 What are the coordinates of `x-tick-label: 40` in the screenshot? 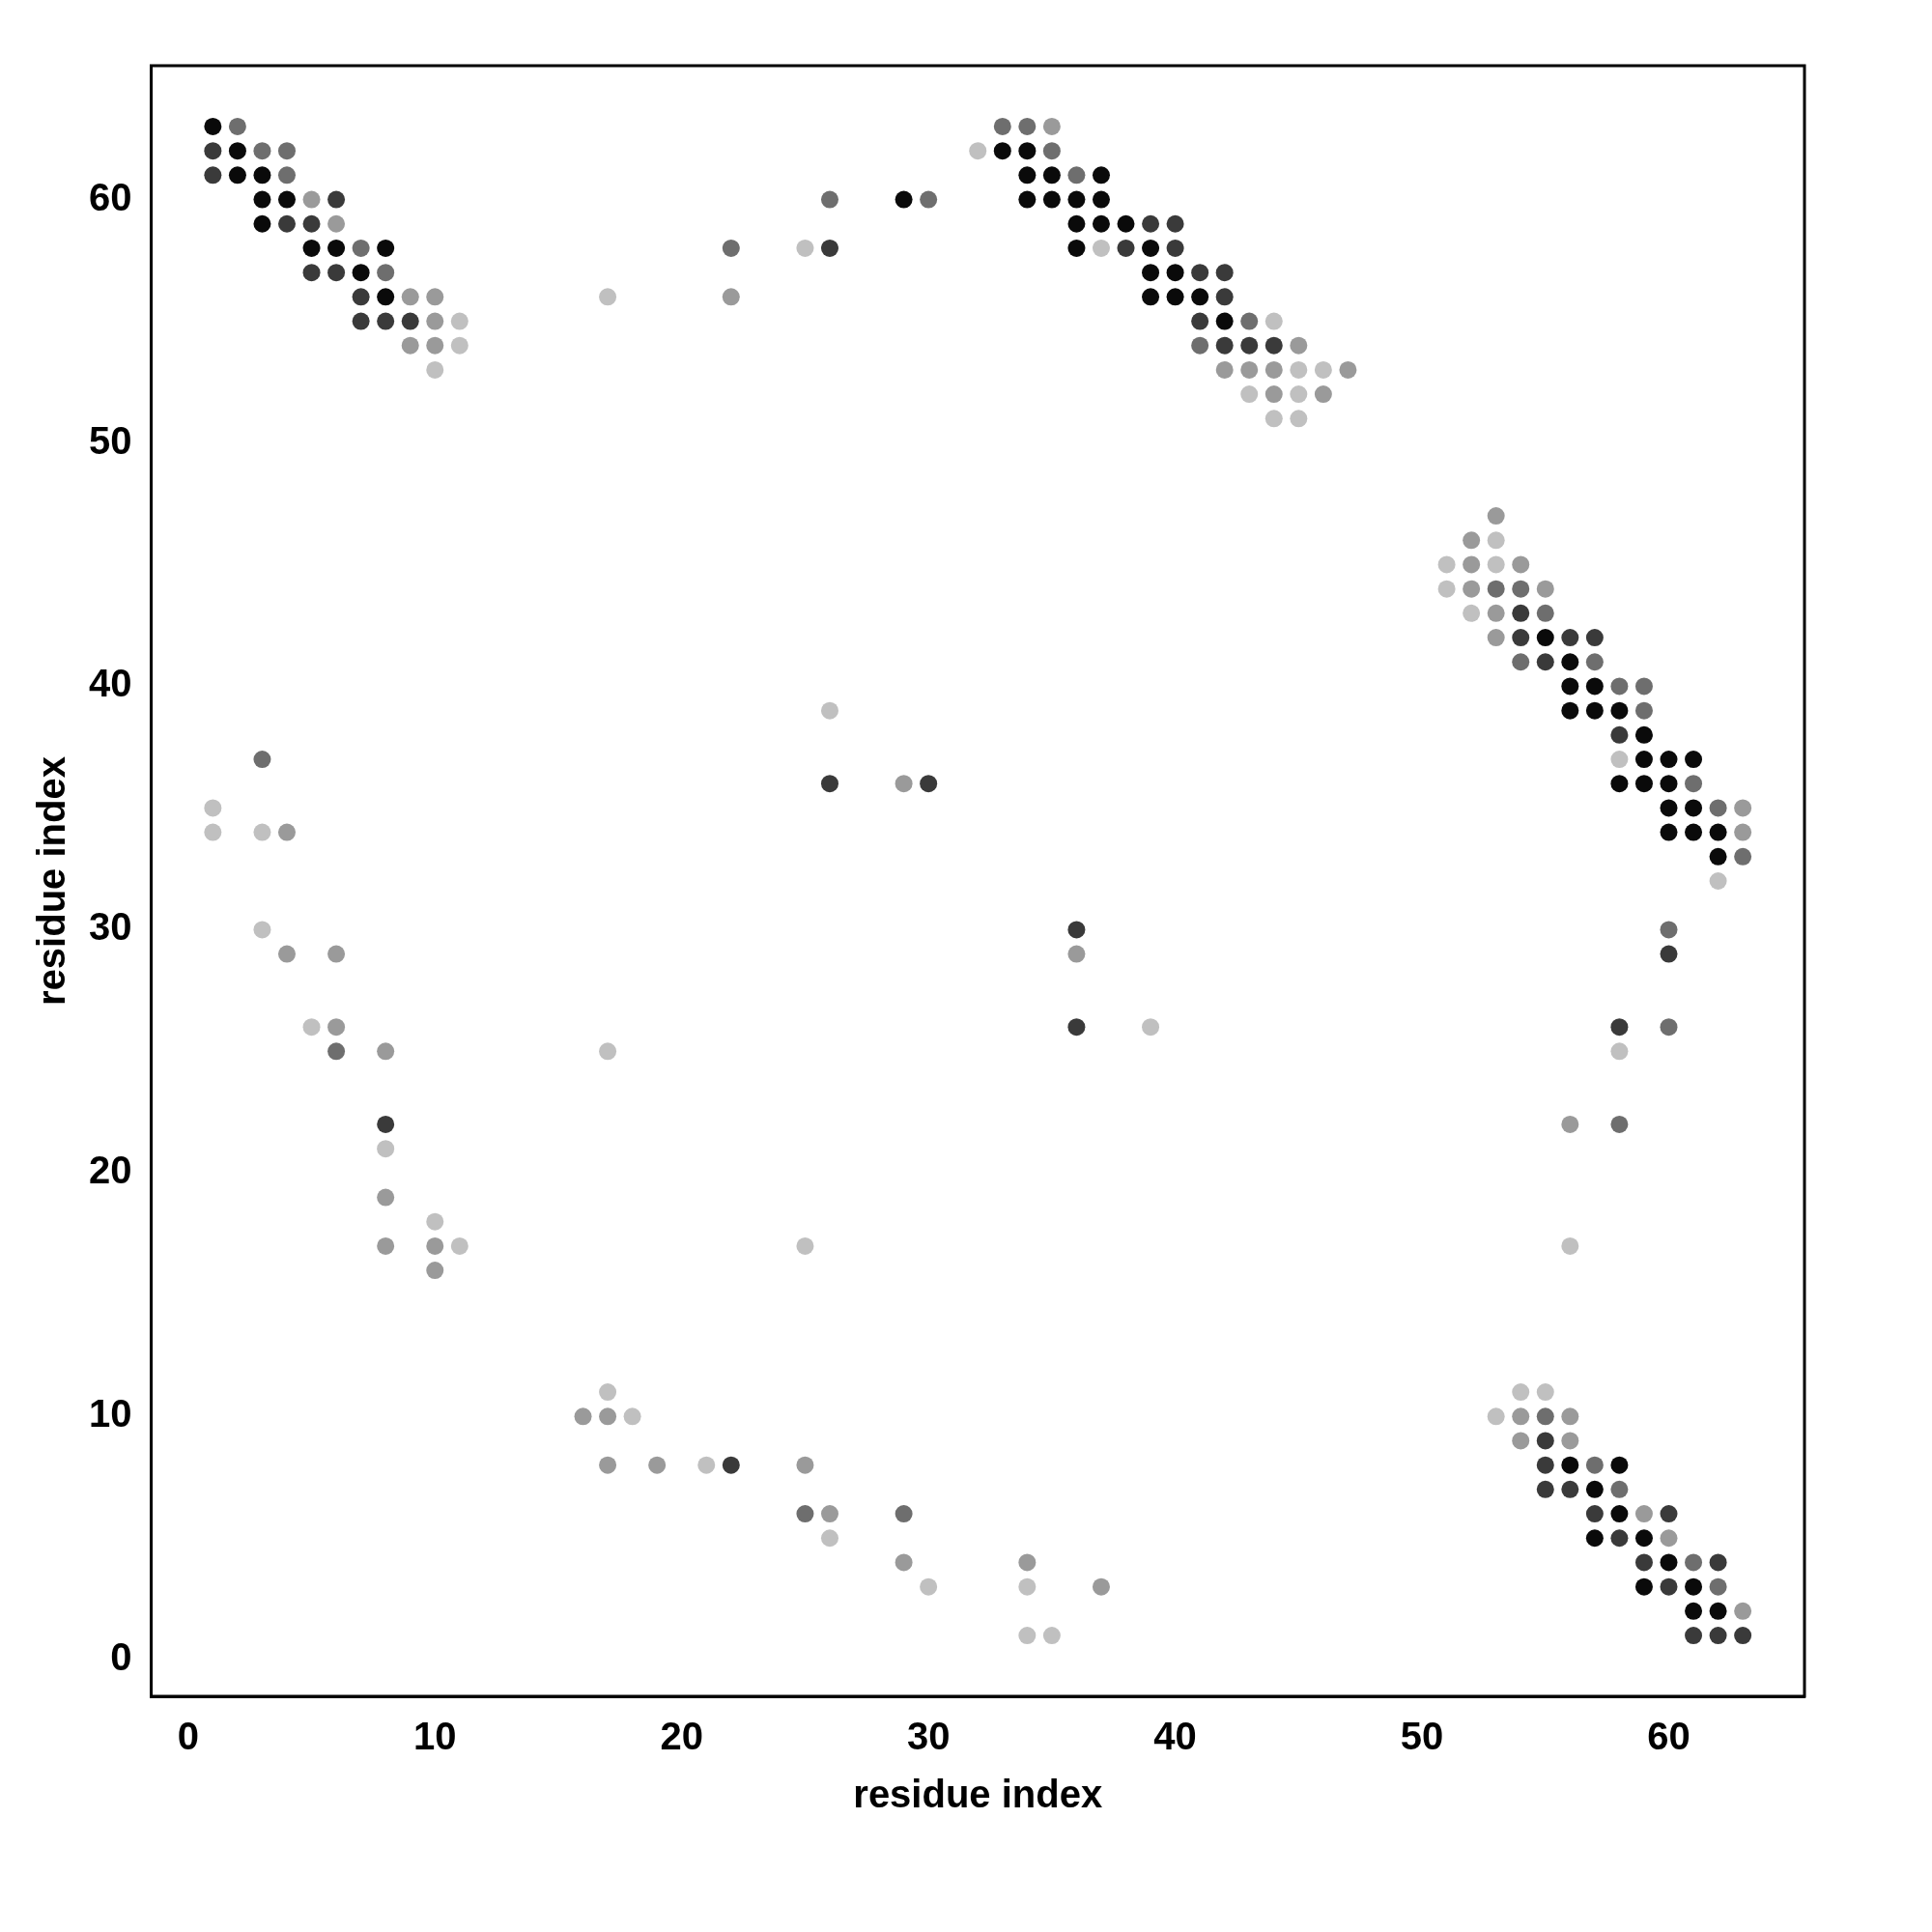 It's located at (1175, 1736).